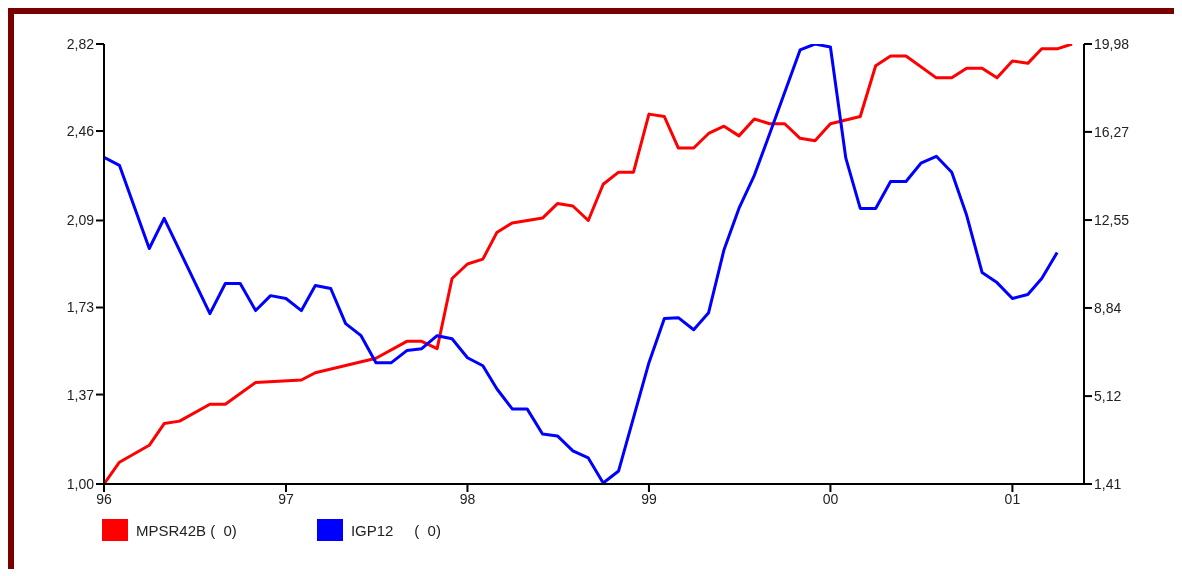 Image resolution: width=1182 pixels, height=576 pixels. What do you see at coordinates (1112, 131) in the screenshot?
I see `y2-tick-label: 16,27` at bounding box center [1112, 131].